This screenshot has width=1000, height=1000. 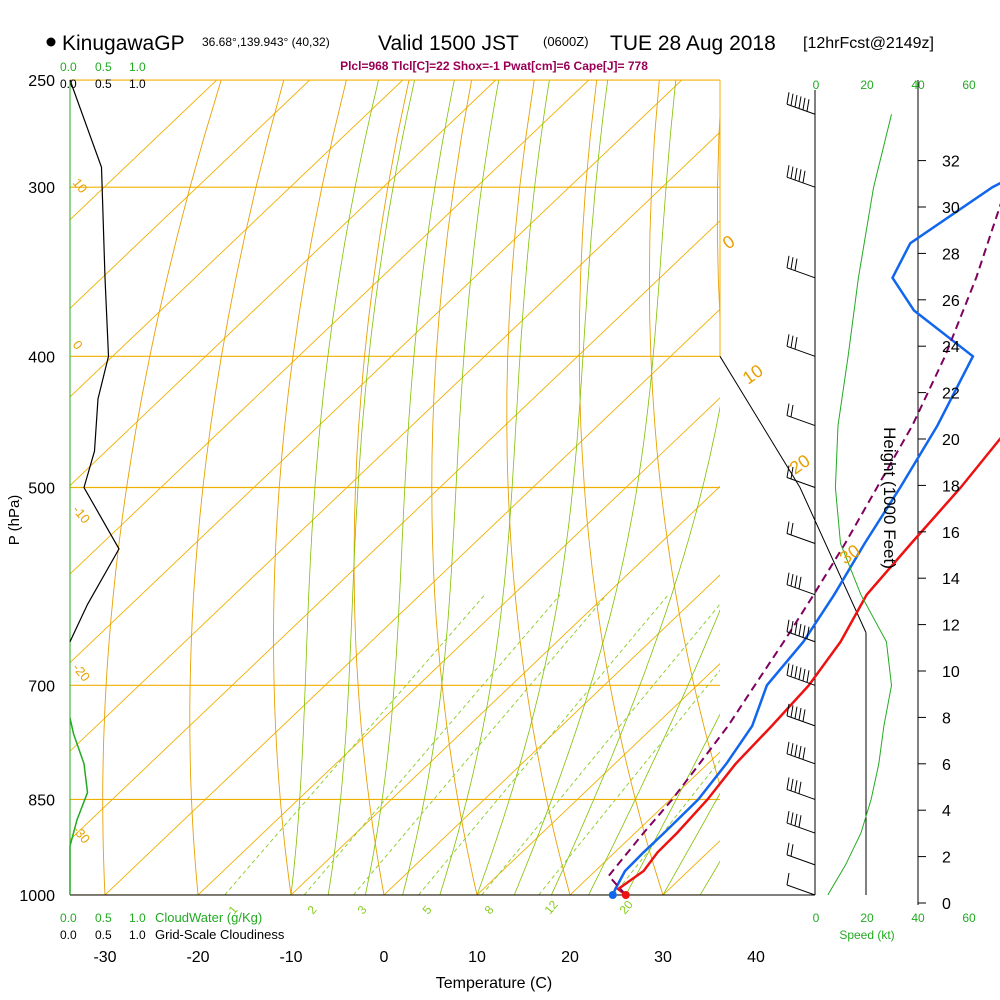 I want to click on height-tick-20: 20, so click(x=951, y=440).